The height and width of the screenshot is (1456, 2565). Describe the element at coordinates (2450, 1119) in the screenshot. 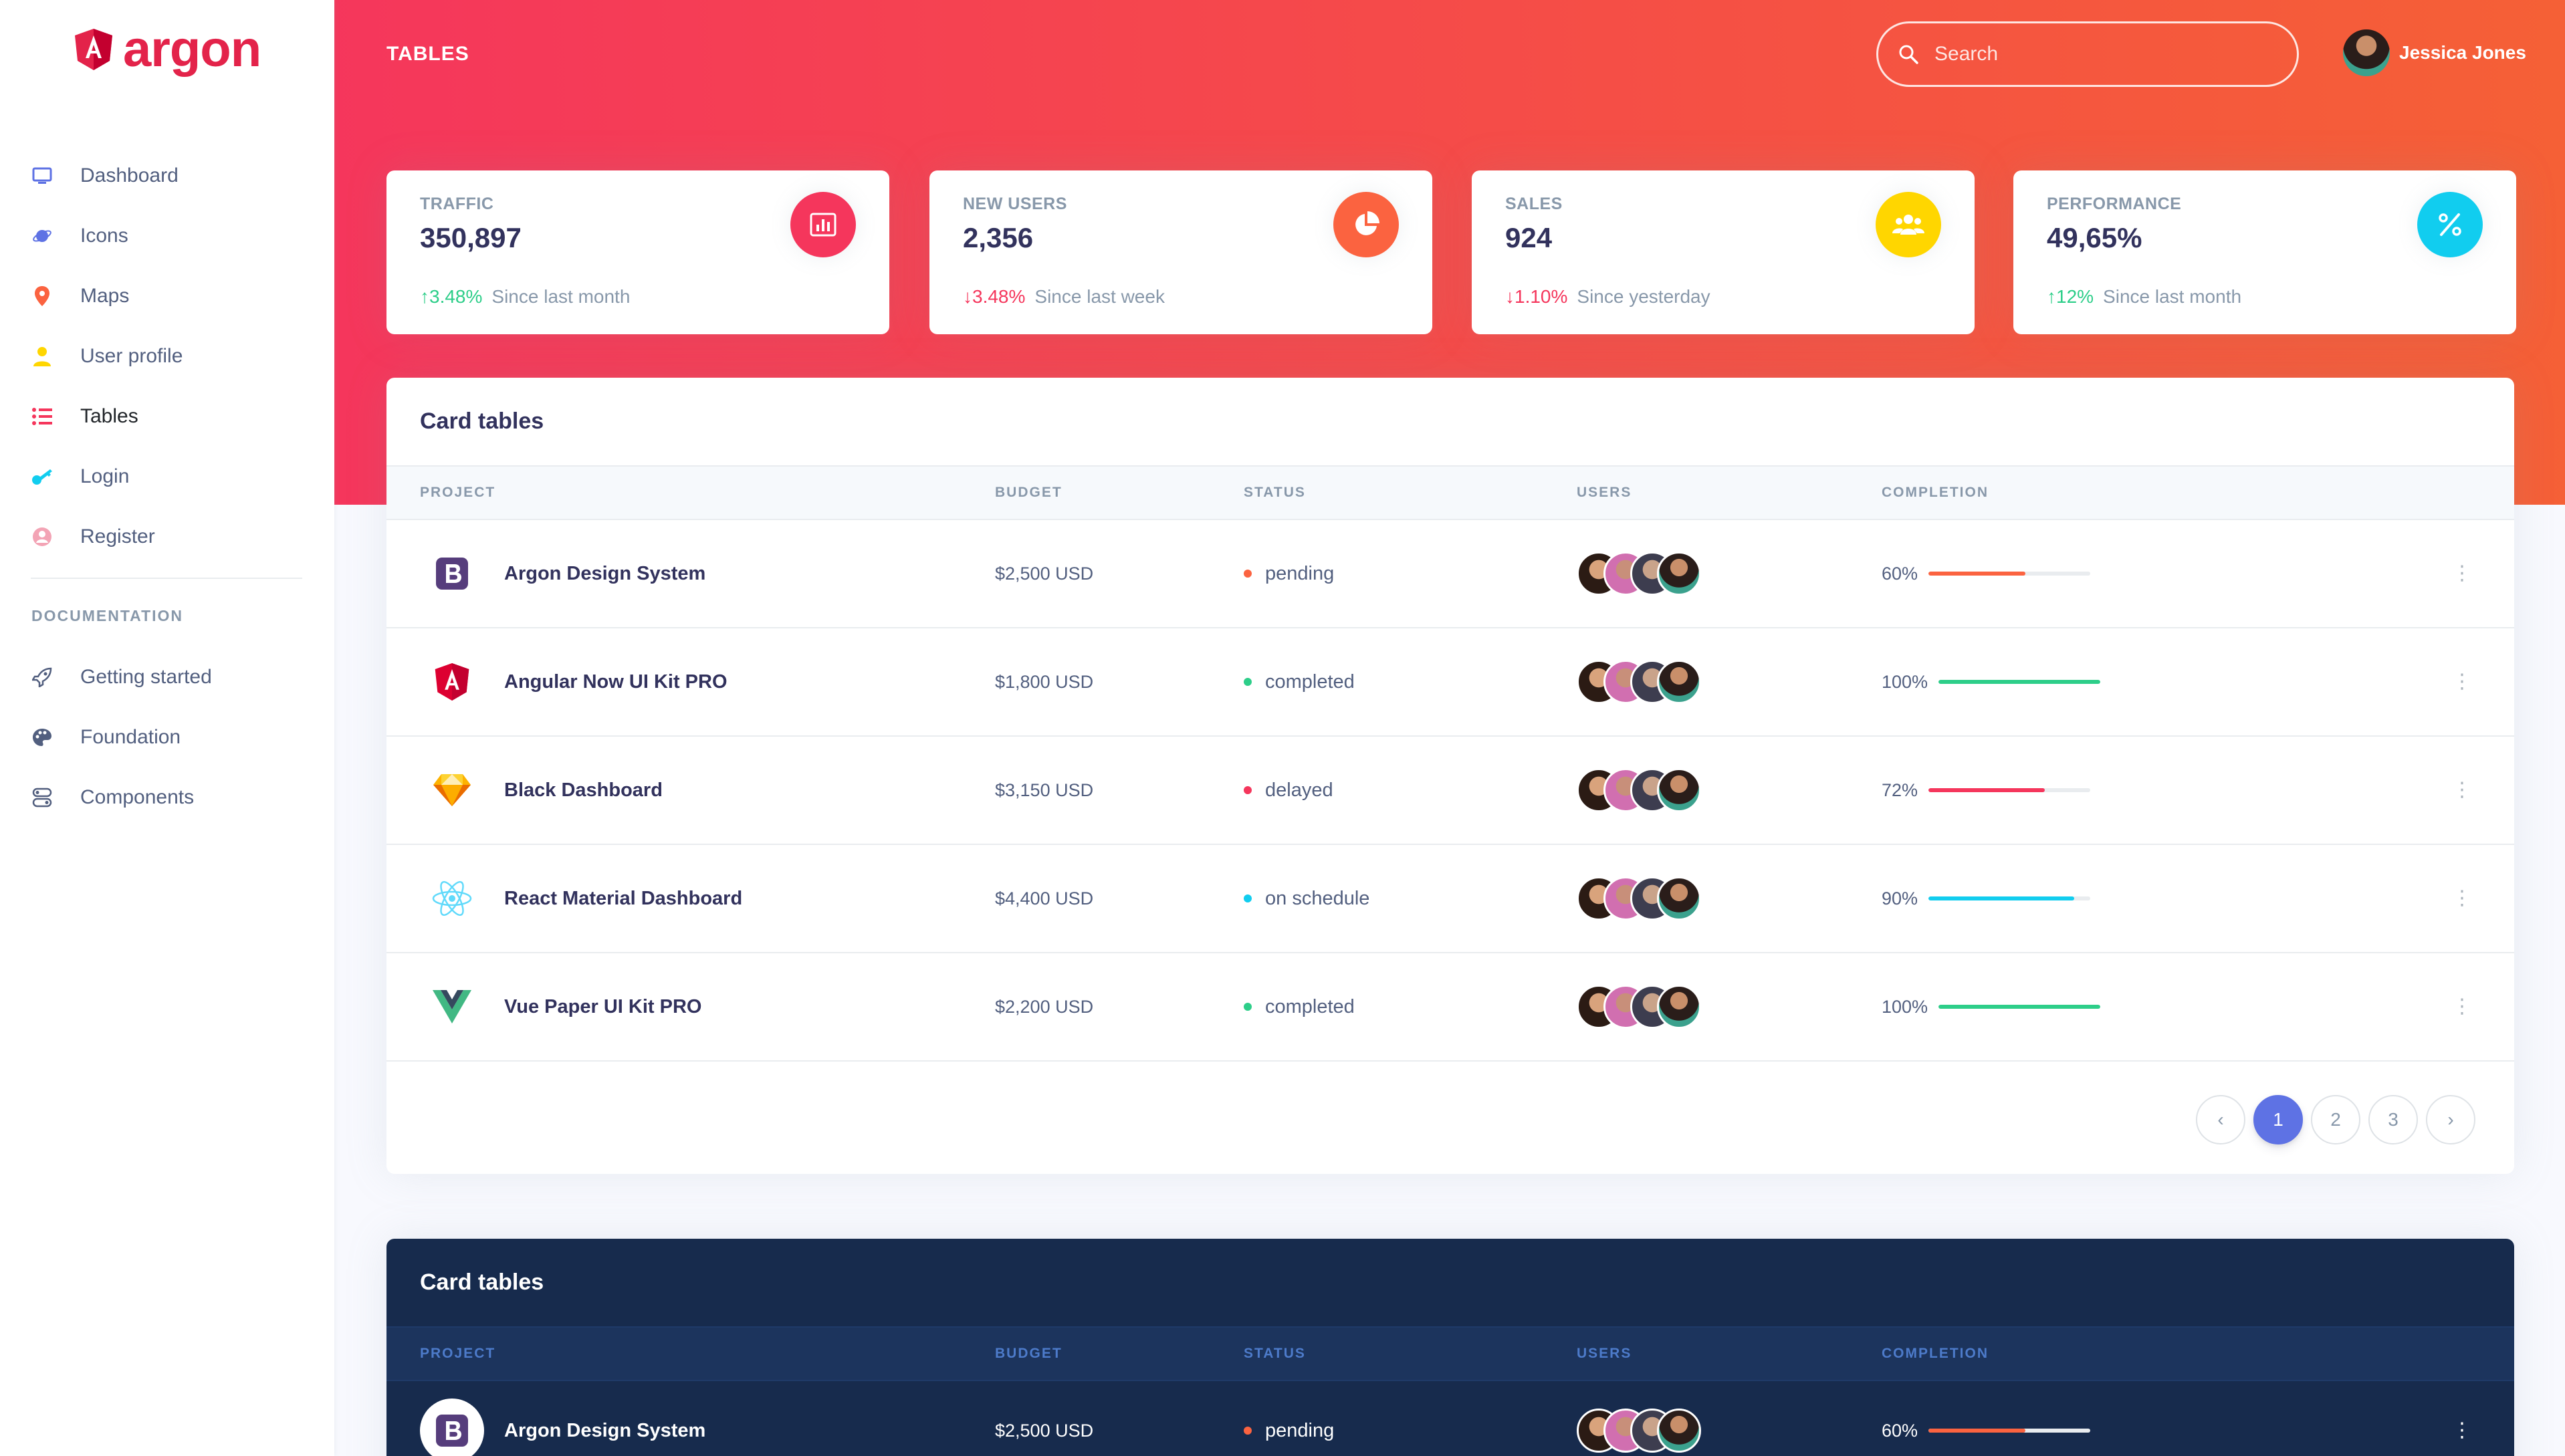

I see `pagination-next: ›` at that location.